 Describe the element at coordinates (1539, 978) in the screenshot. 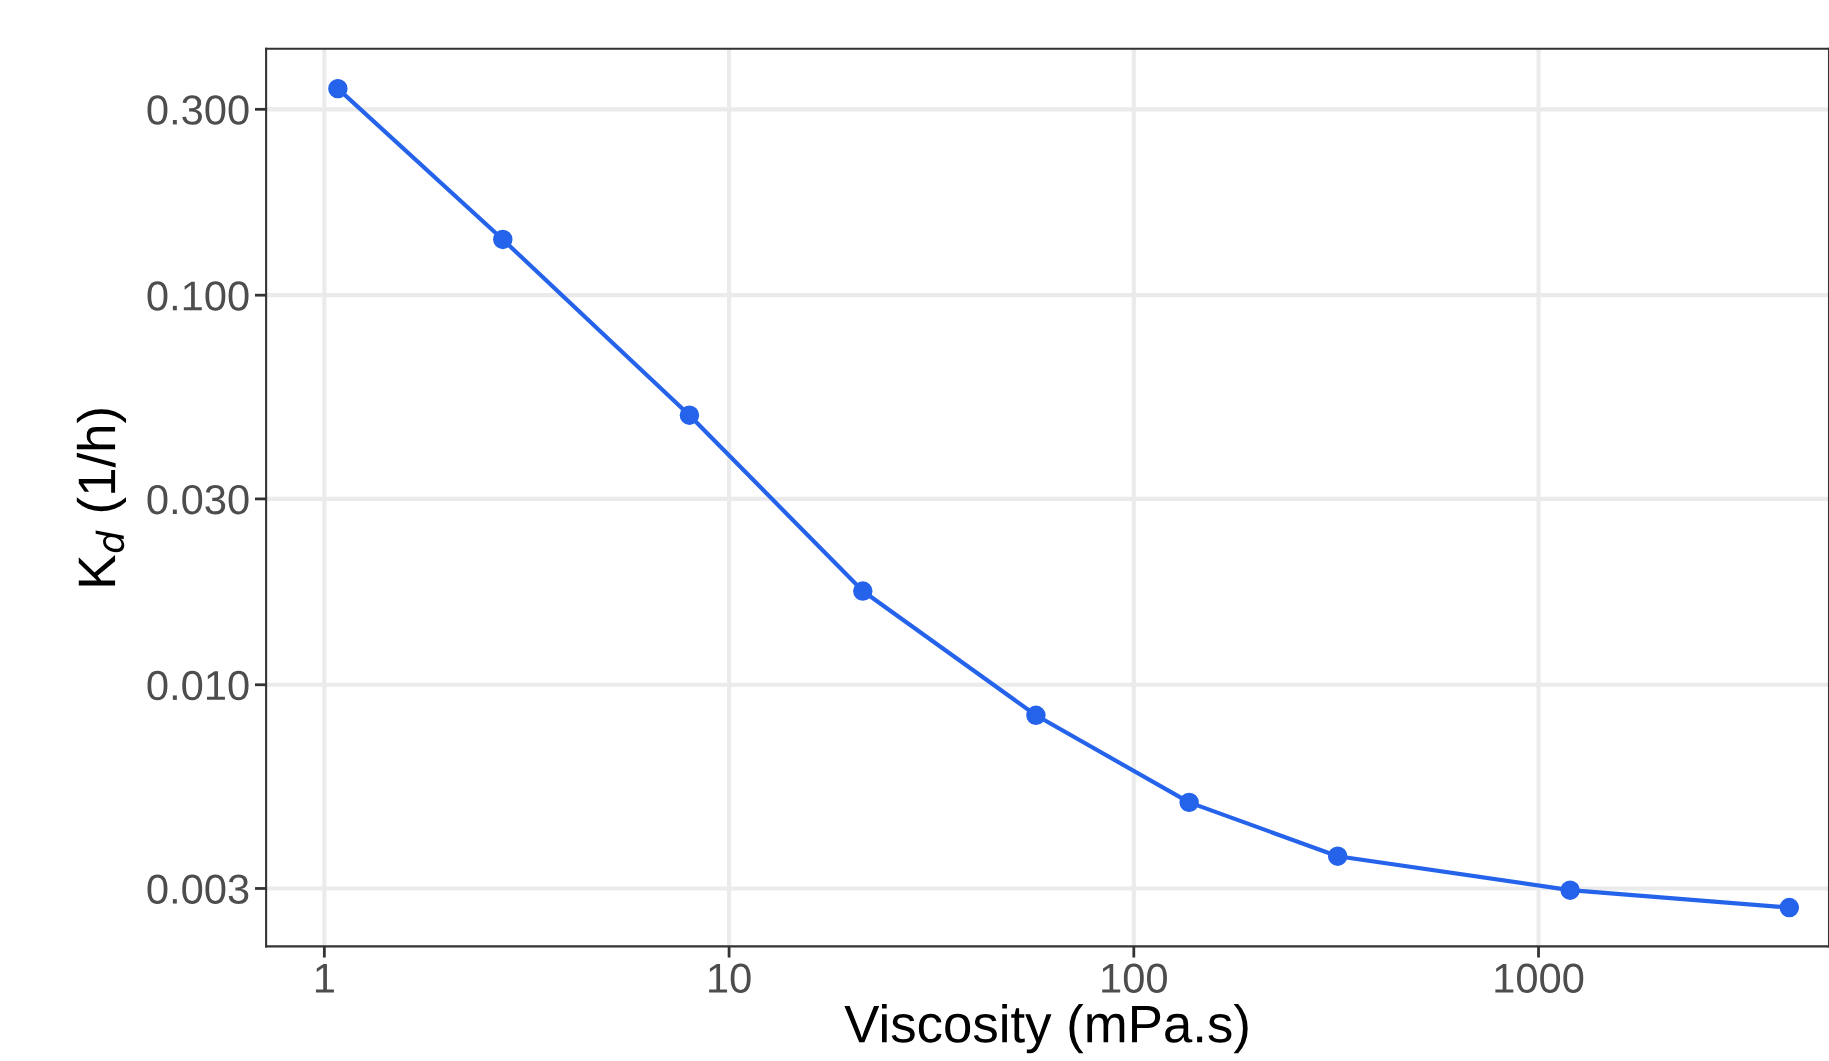

I see `x-tick-label: 1000` at that location.